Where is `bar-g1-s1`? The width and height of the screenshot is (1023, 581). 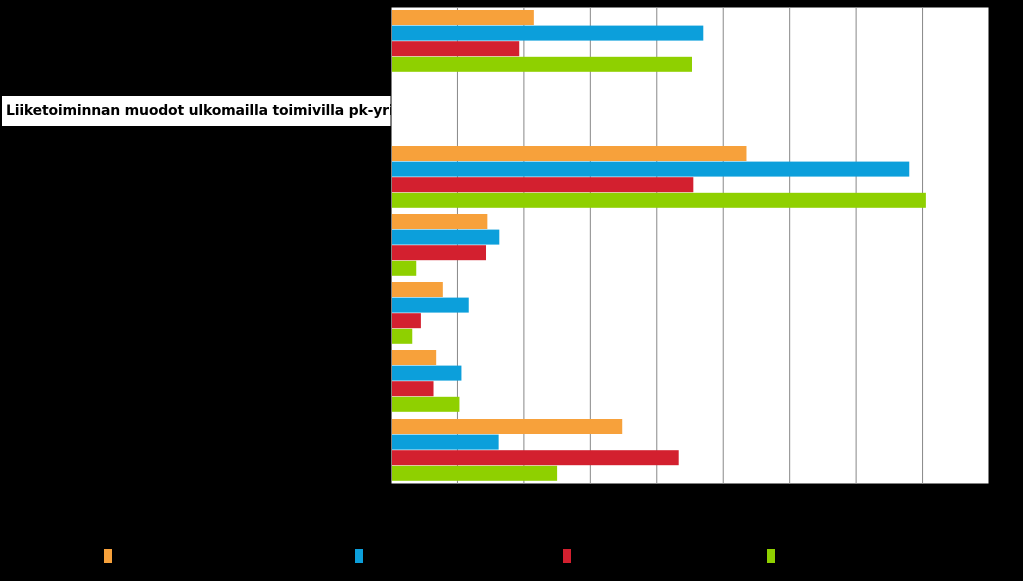
bar-g1-s1 is located at coordinates (463, 17).